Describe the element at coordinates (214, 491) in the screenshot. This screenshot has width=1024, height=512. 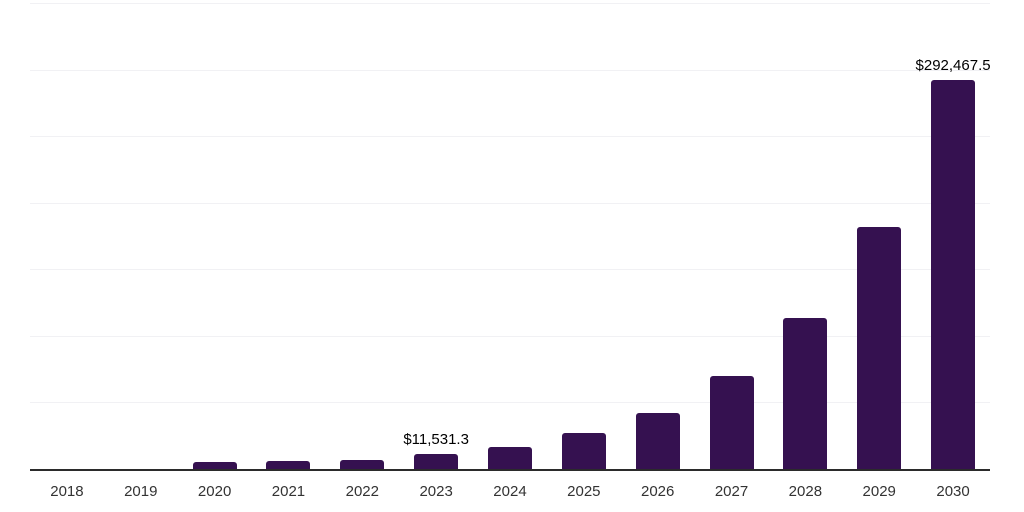
I see `x-tick-label-2020: 2020` at that location.